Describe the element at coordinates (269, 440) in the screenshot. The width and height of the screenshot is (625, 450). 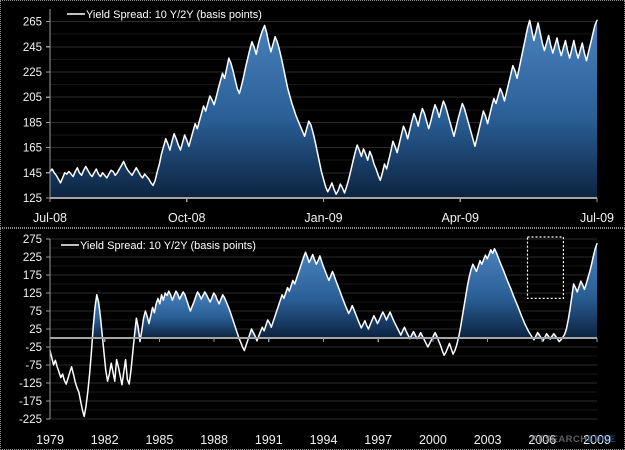
I see `x-tick-label: 1991` at that location.